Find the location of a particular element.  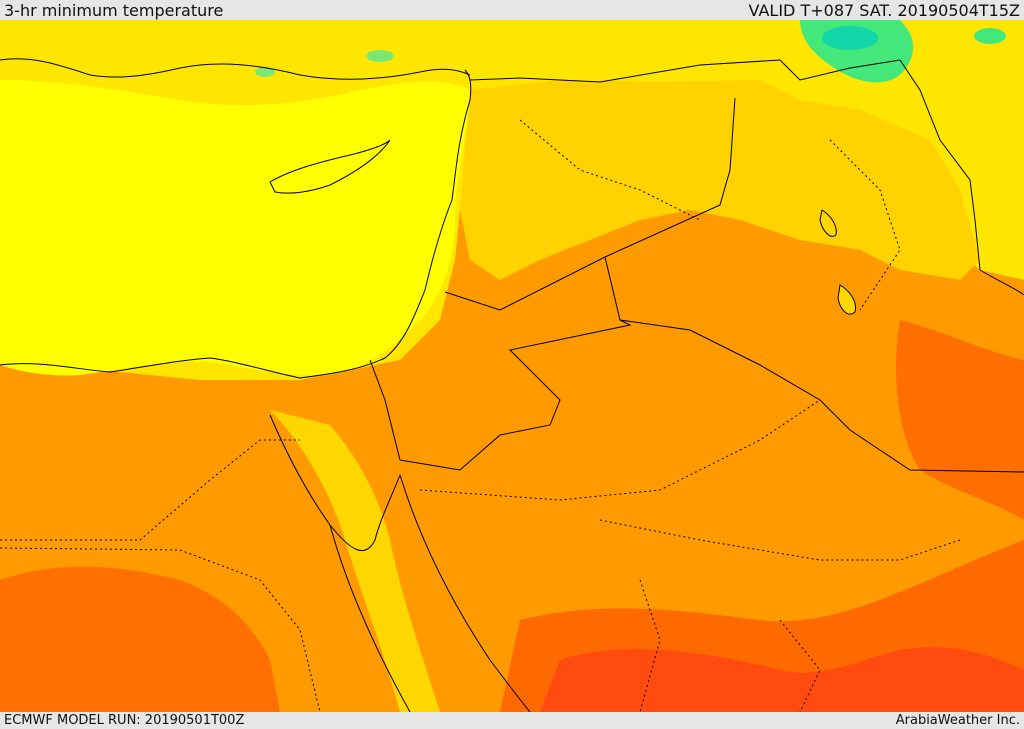

iraq-admin-boundary is located at coordinates (865, 225).